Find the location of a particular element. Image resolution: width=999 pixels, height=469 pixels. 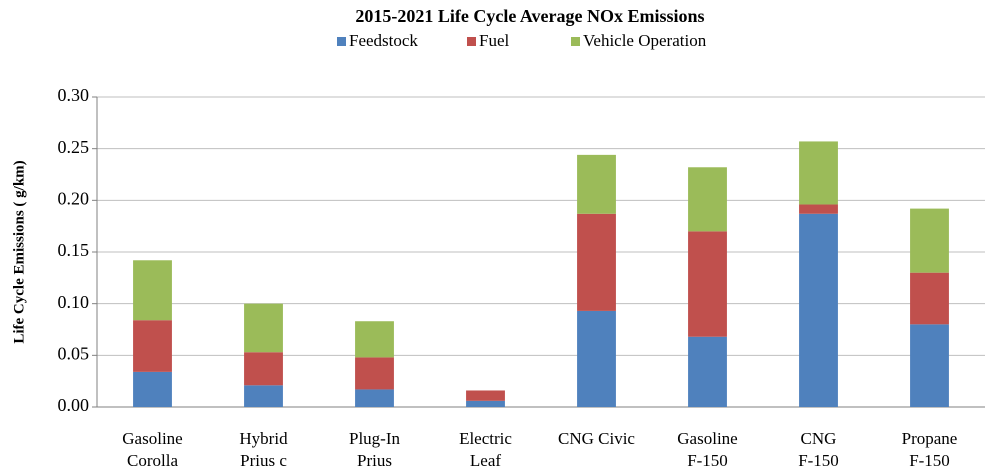

legend-label: Vehicle Operation is located at coordinates (645, 40).